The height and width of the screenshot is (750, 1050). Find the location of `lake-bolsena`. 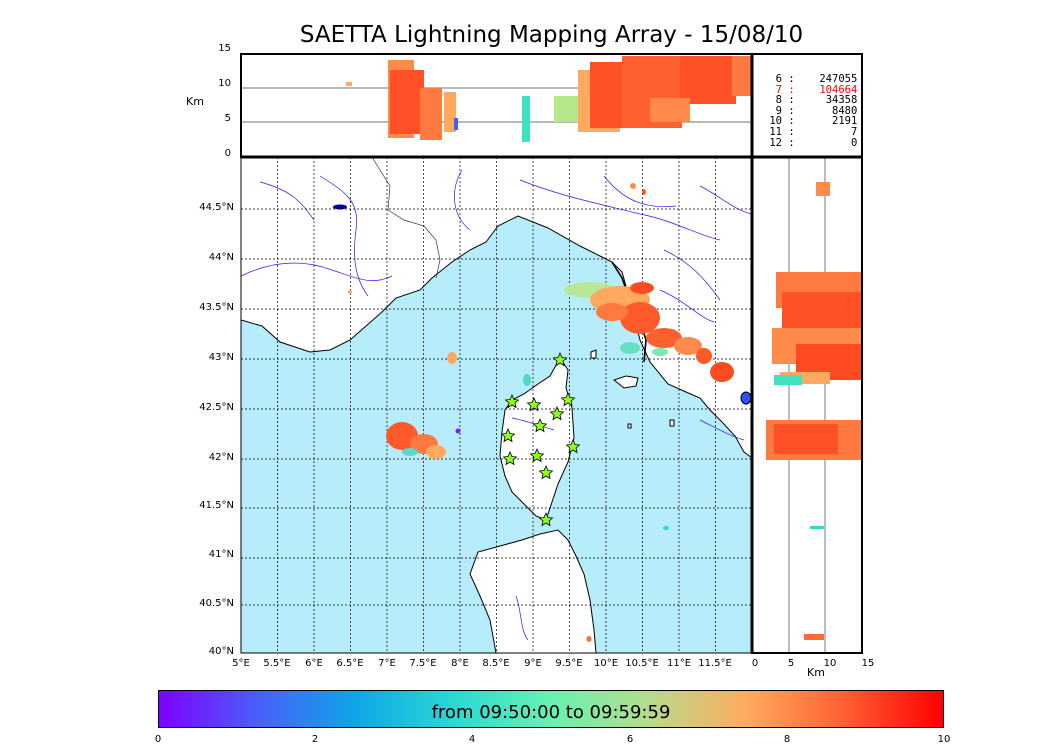

lake-bolsena is located at coordinates (746, 398).